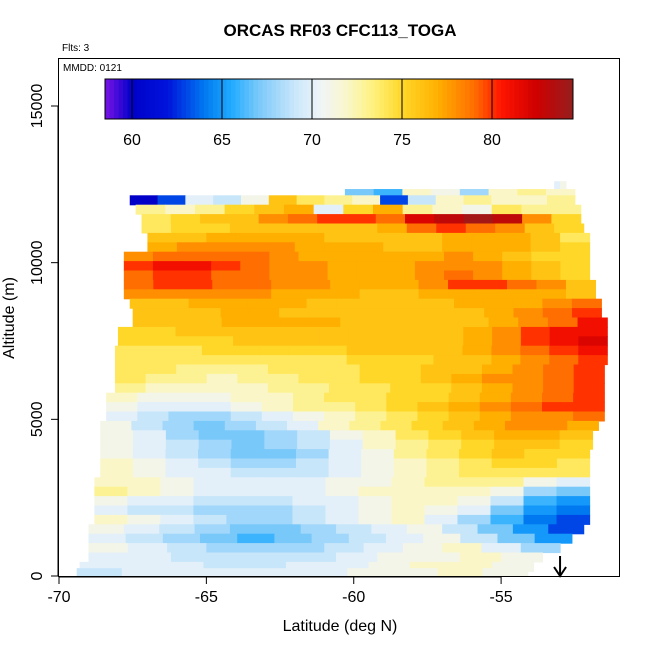 The width and height of the screenshot is (650, 650). Describe the element at coordinates (560, 567) in the screenshot. I see `arrow-marker` at that location.